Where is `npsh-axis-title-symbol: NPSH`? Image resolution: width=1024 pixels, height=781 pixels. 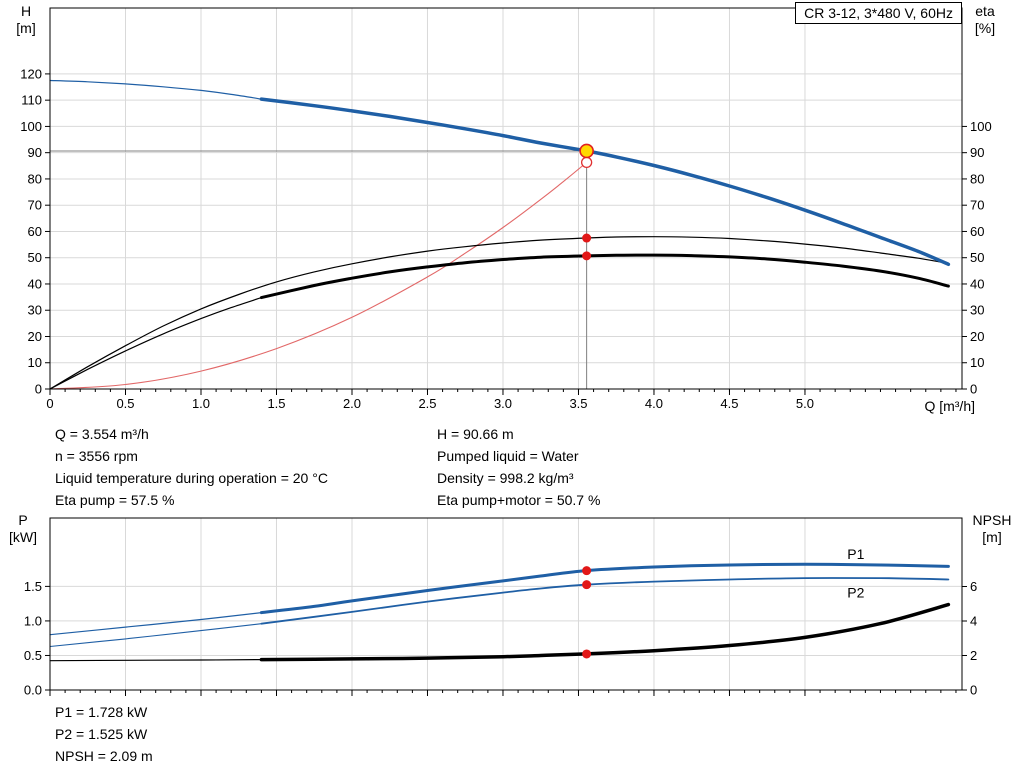
npsh-axis-title-symbol: NPSH is located at coordinates (992, 520).